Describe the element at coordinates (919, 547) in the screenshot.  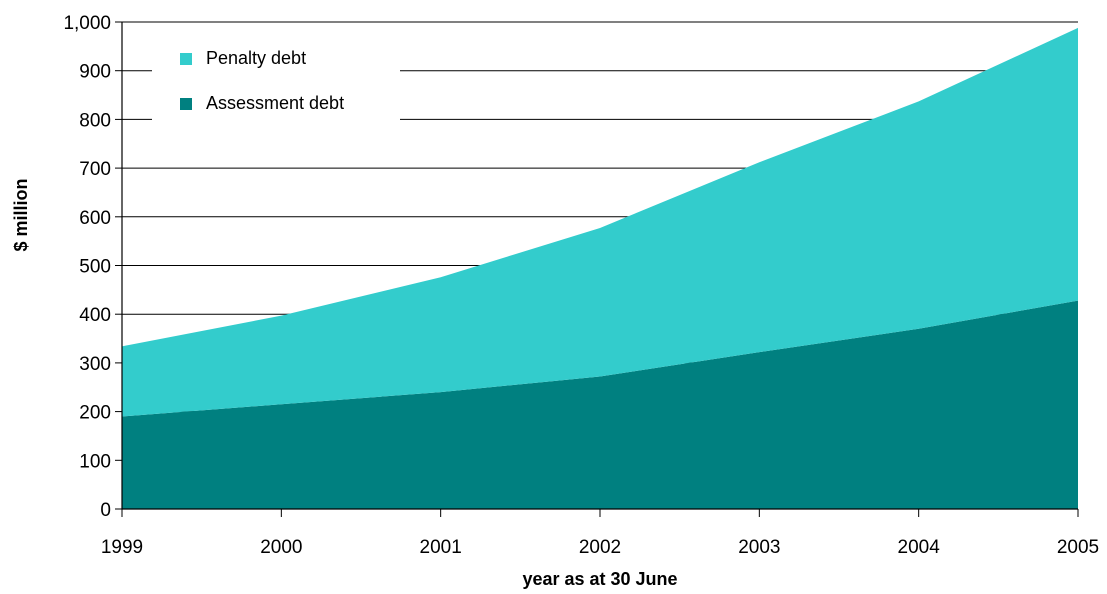
I see `x-tick-label: 2004` at that location.